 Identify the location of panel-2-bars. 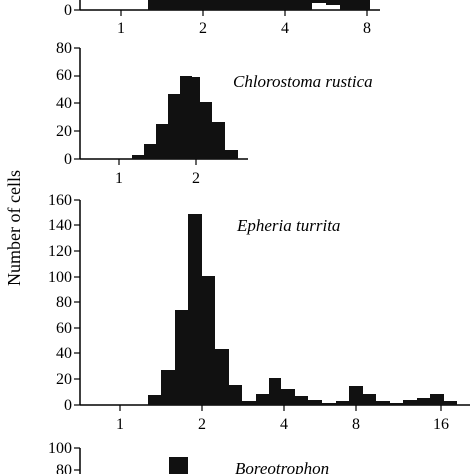
(185, 117).